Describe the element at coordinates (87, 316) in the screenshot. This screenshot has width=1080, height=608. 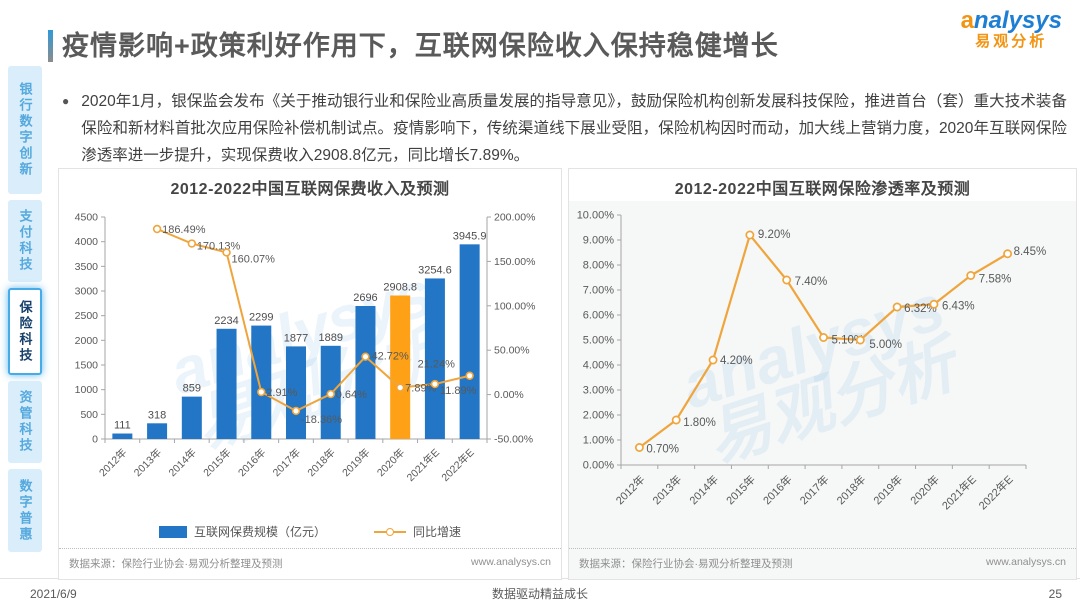
I see `svg-text: 2500` at that location.